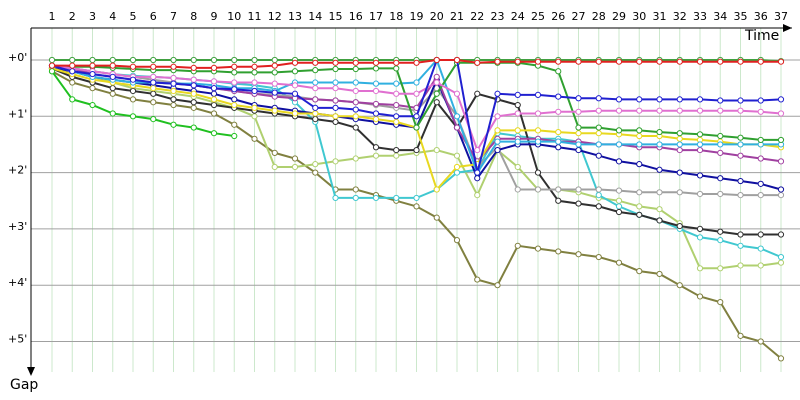 The height and width of the screenshot is (400, 800). Describe the element at coordinates (741, 16) in the screenshot. I see `x-tick-label: 35` at that location.